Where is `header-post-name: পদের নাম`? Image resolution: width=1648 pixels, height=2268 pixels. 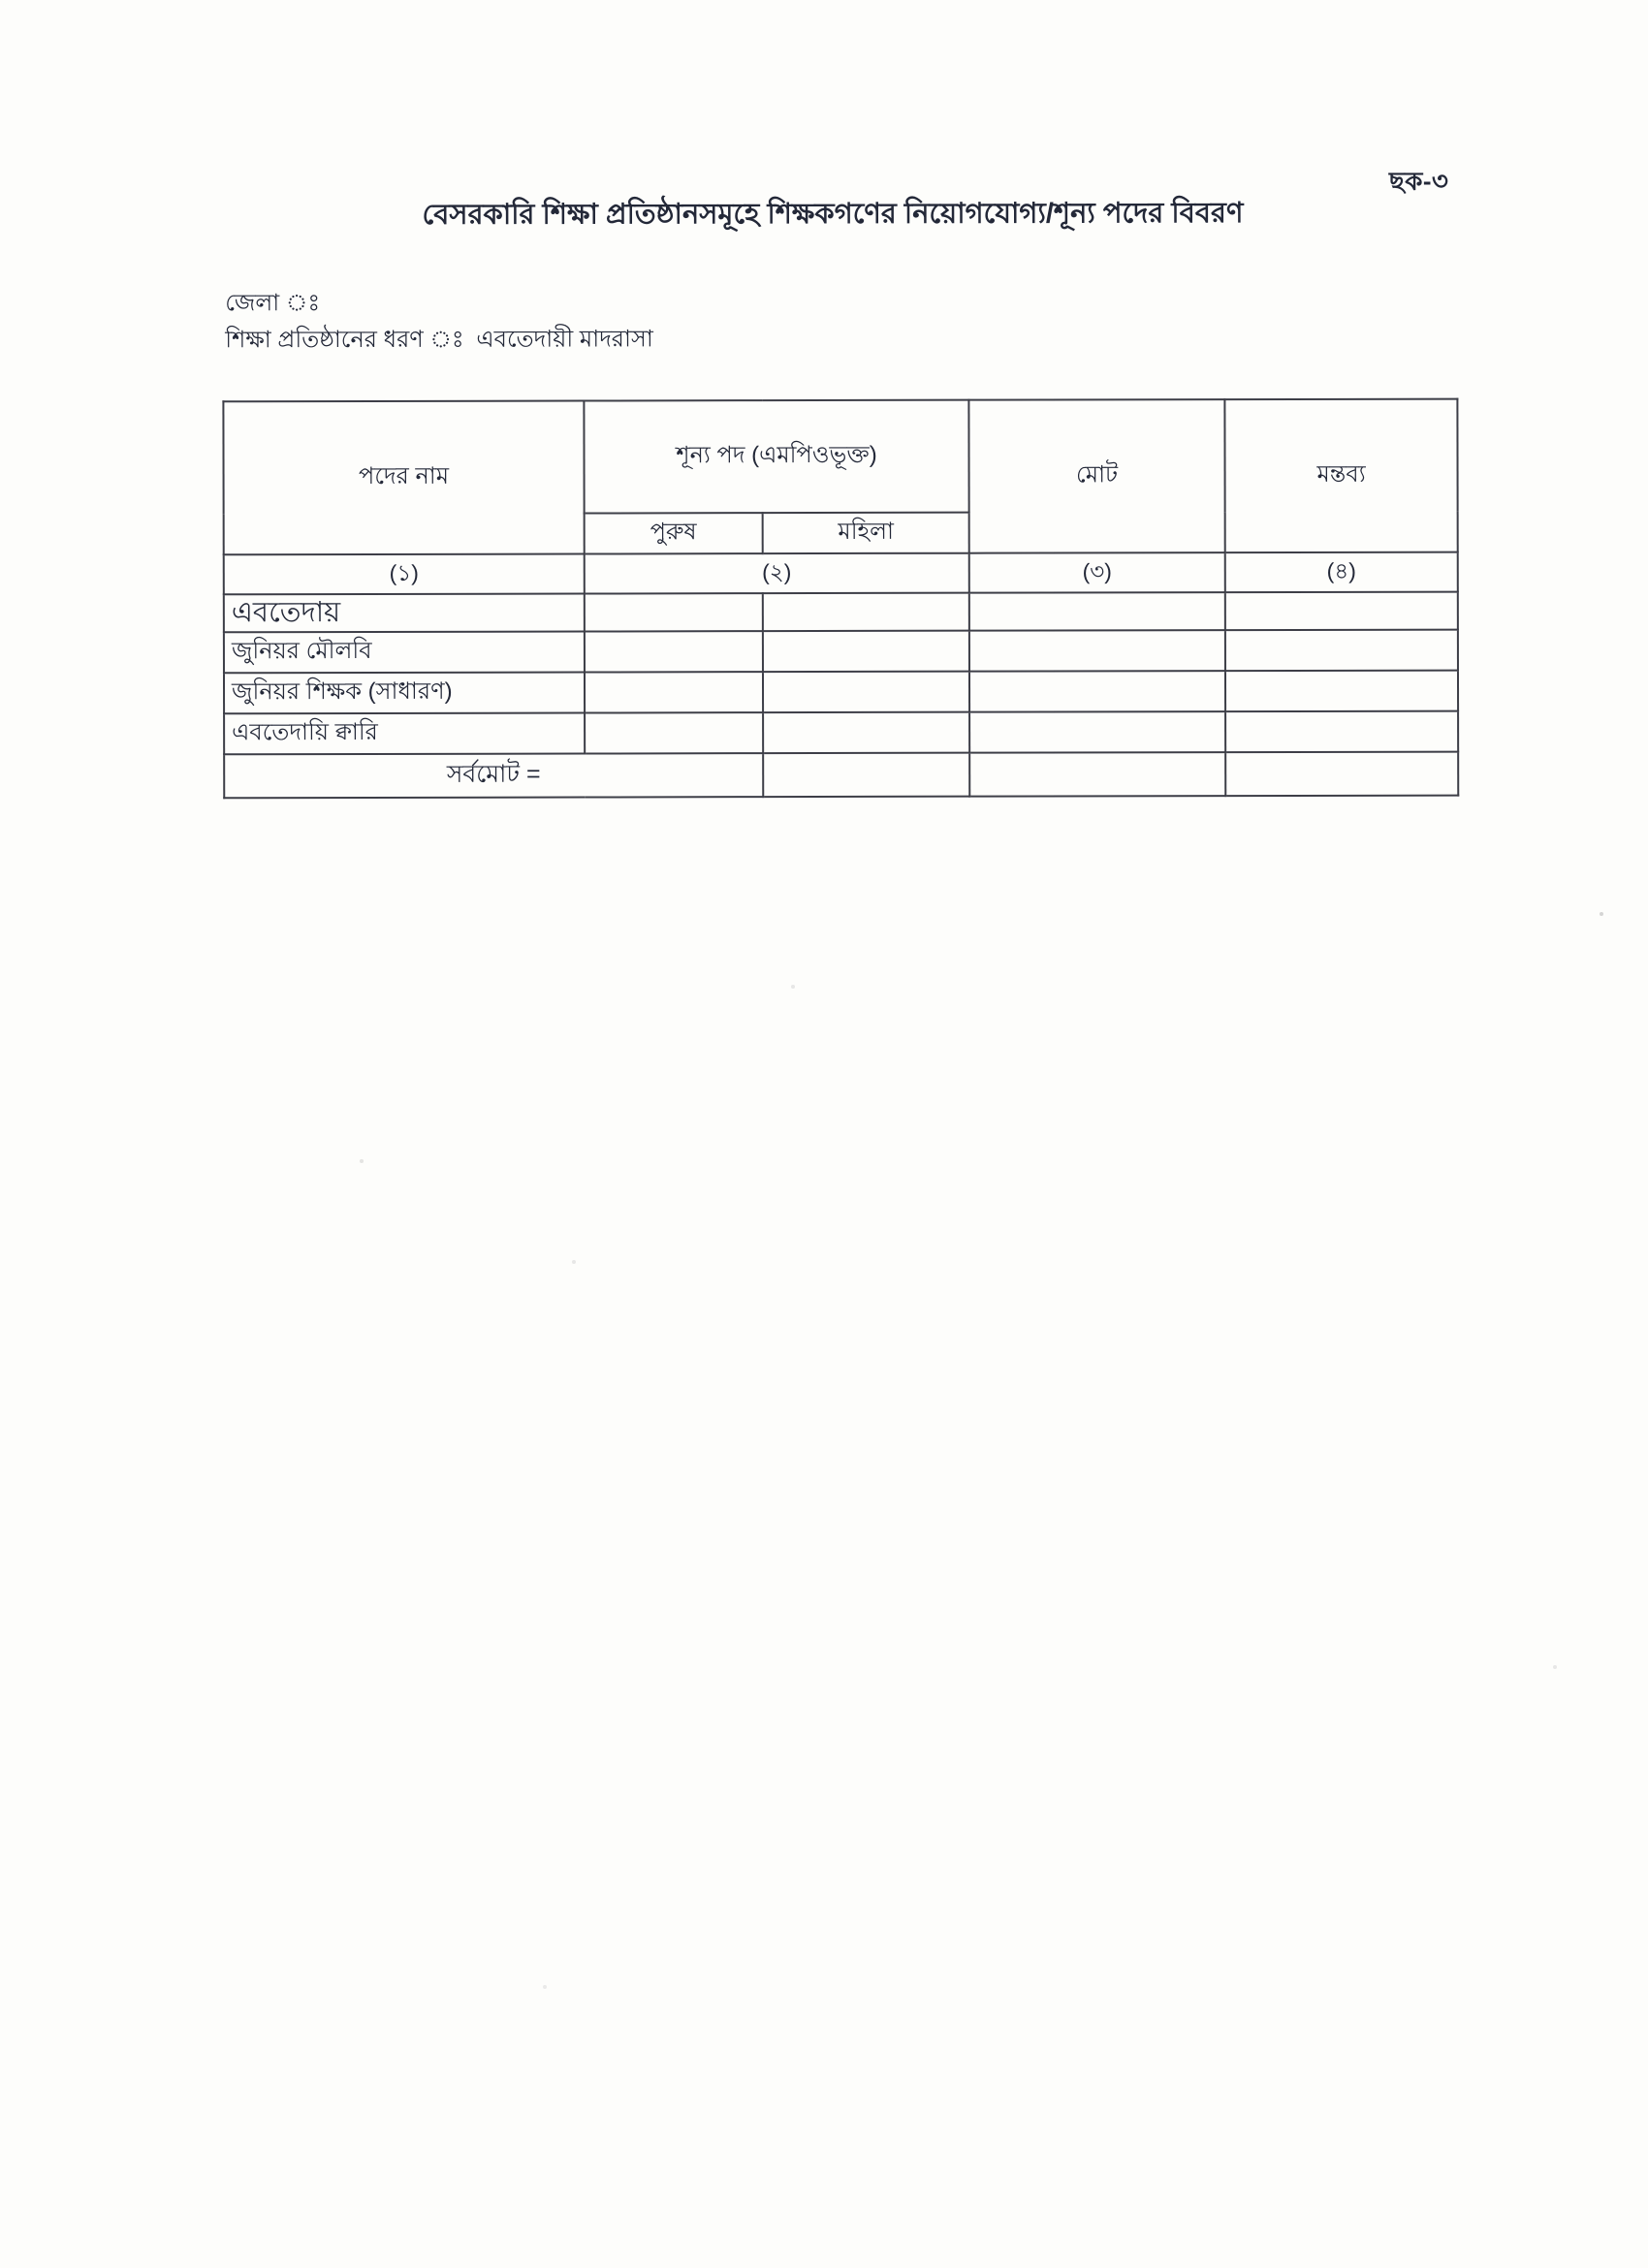
header-post-name: পদের নাম is located at coordinates (404, 478).